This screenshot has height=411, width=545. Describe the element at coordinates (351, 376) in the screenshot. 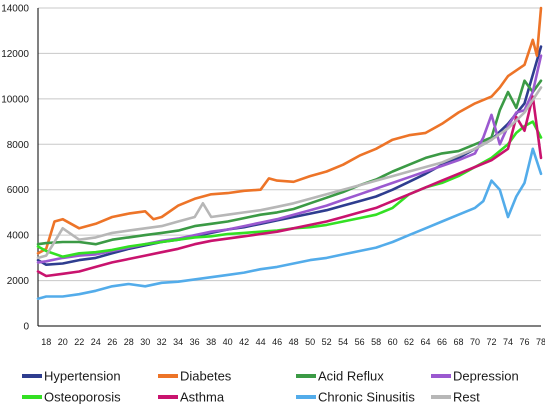

I see `legend-label: Acid Reflux` at that location.